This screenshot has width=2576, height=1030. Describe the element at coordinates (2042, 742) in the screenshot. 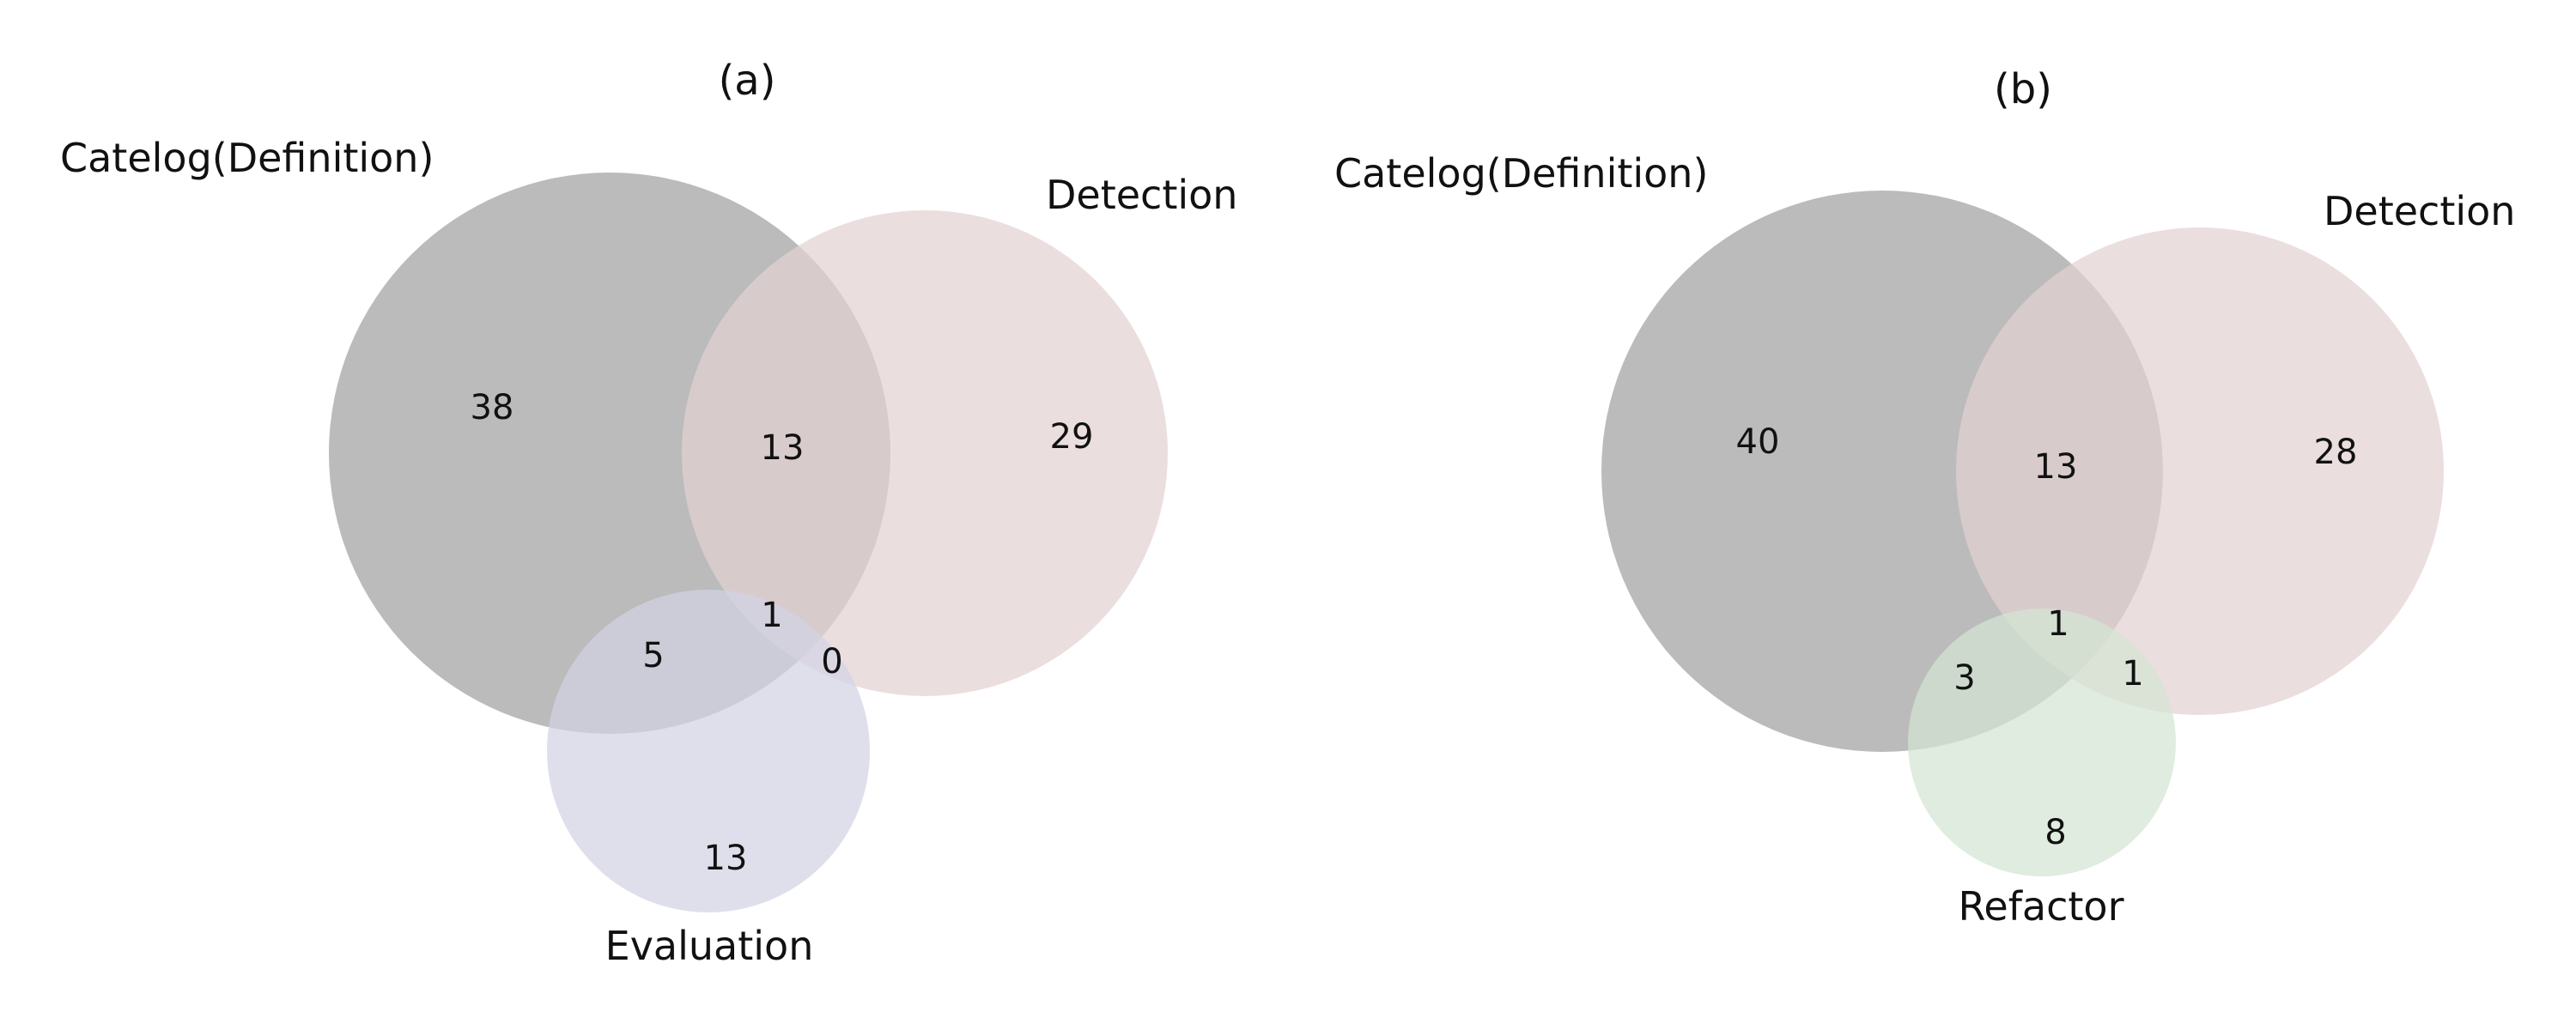

I see `panel-b-set-refactor-circle` at that location.